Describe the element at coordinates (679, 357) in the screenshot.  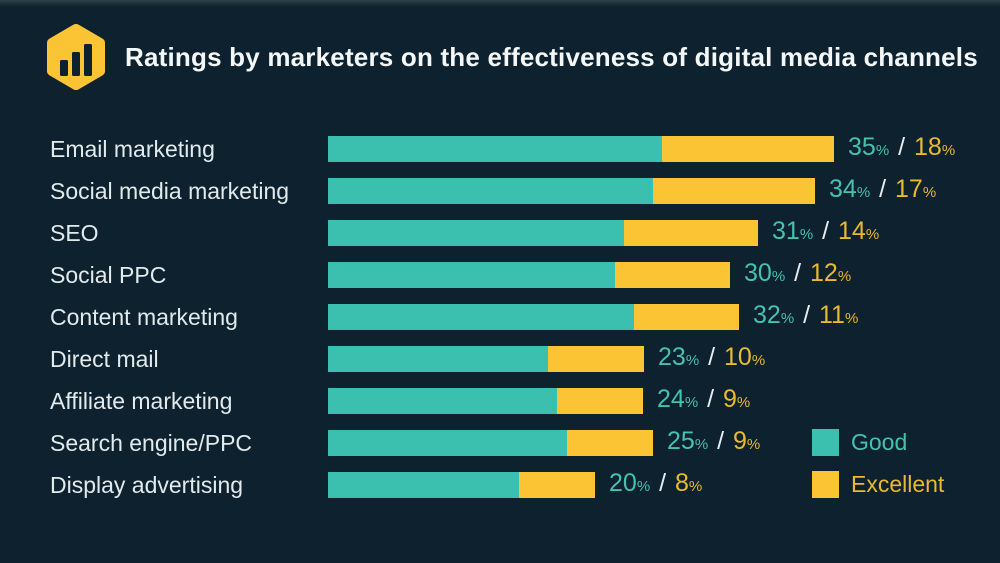
I see `good-value: 23%` at that location.